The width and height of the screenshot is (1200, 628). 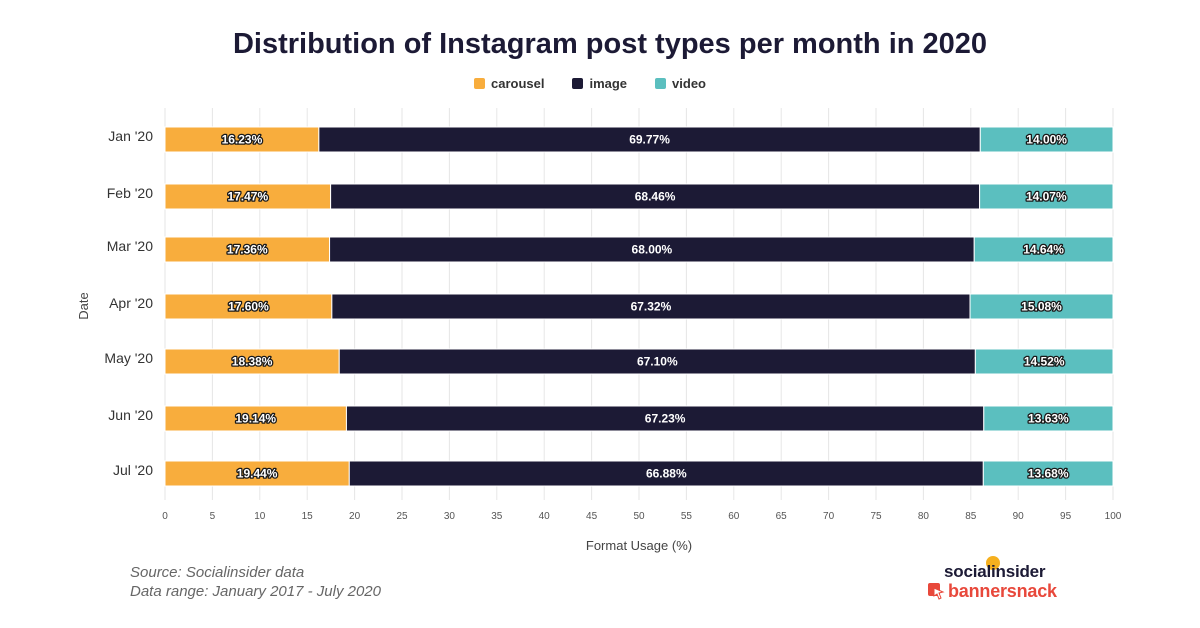 I want to click on data-label-video: 14.52%, so click(x=1044, y=362).